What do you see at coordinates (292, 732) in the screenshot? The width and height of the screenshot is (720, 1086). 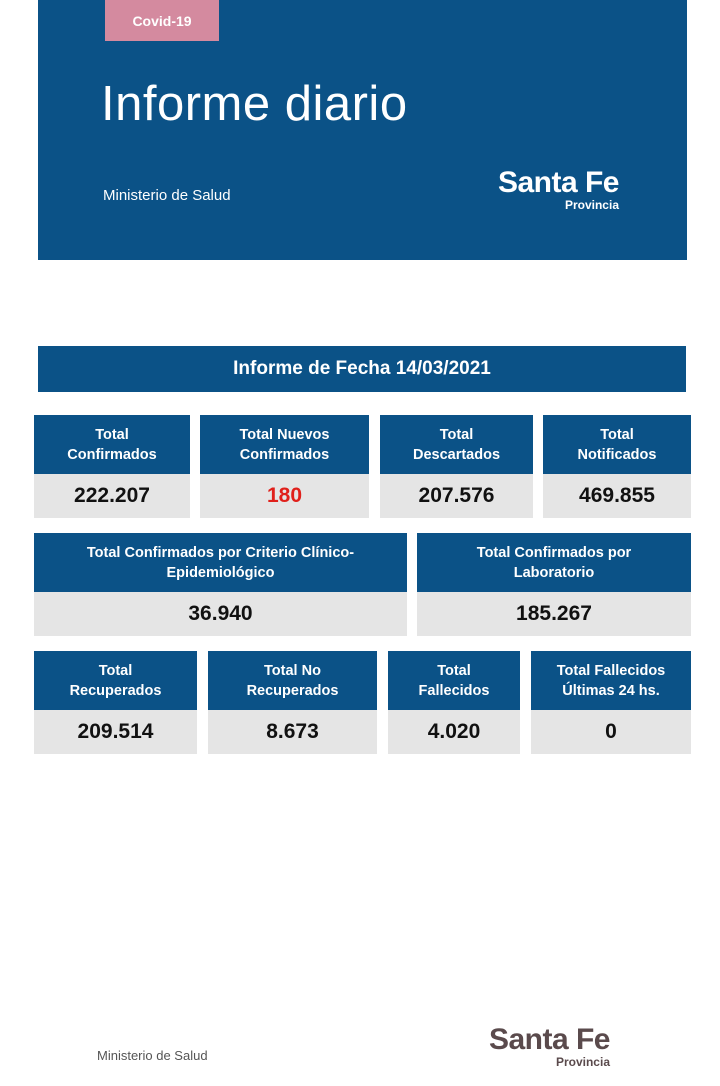 I see `stat-value: 8.673` at bounding box center [292, 732].